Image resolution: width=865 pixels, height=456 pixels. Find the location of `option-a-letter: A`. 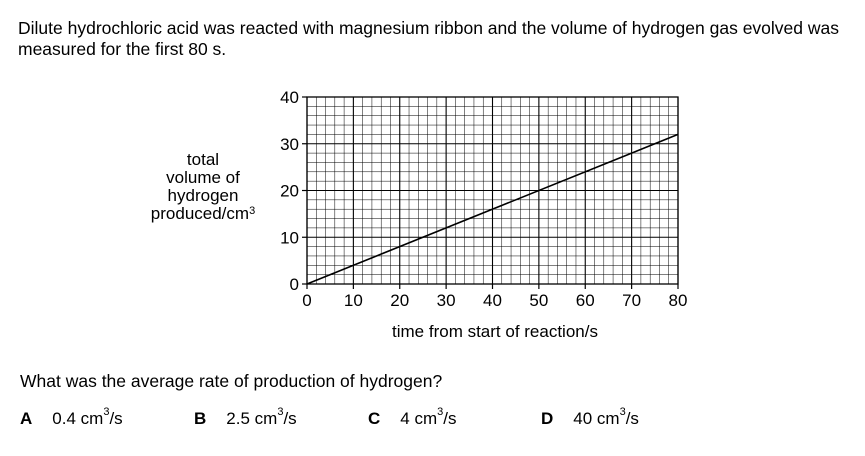

option-a-letter: A is located at coordinates (26, 418).